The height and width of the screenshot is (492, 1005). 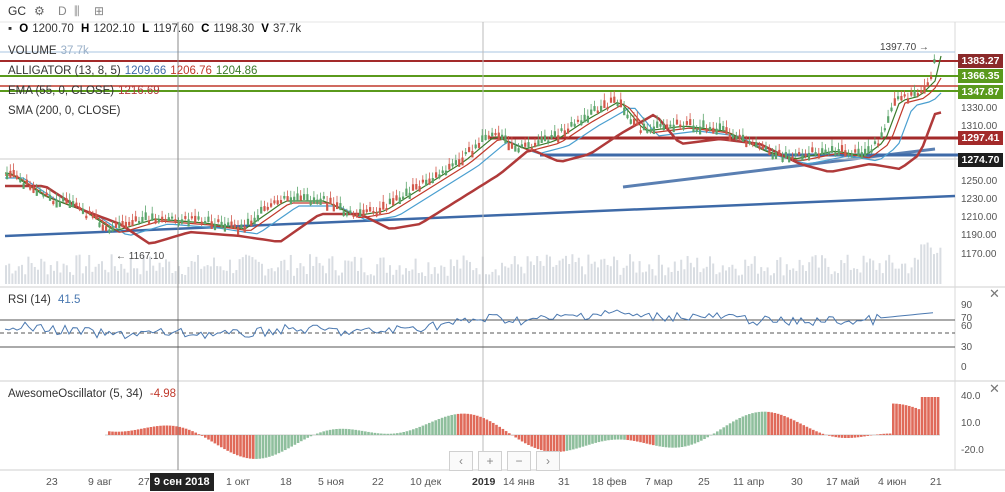 I want to click on rsi-close-icon: ✕, so click(x=994, y=293).